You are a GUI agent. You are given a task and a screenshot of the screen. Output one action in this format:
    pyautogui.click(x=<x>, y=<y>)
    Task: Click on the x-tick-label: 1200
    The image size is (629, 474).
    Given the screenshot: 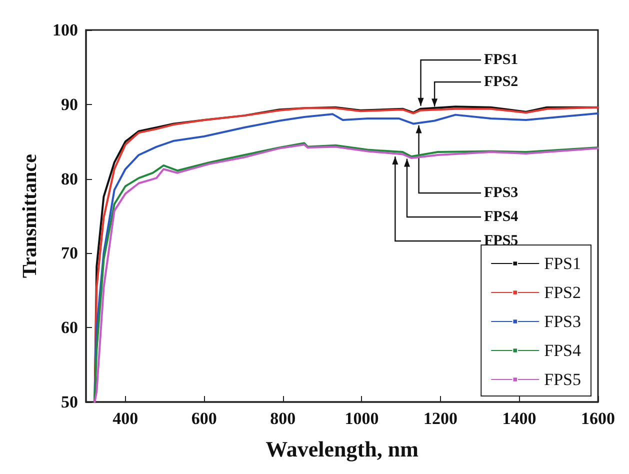 What is the action you would take?
    pyautogui.click(x=440, y=418)
    